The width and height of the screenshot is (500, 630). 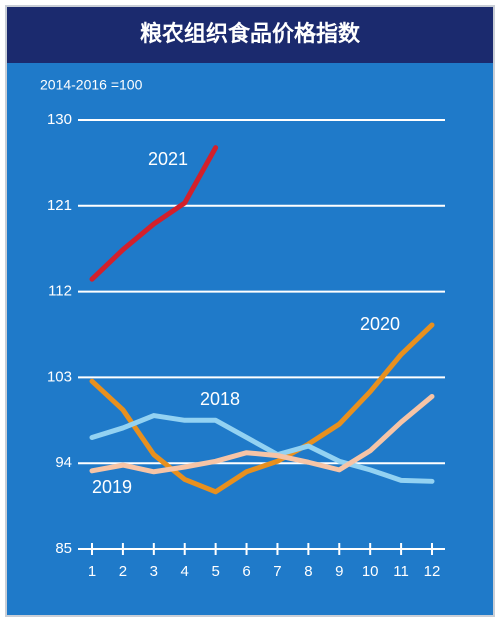 I want to click on x-tick-label: 9, so click(x=339, y=571).